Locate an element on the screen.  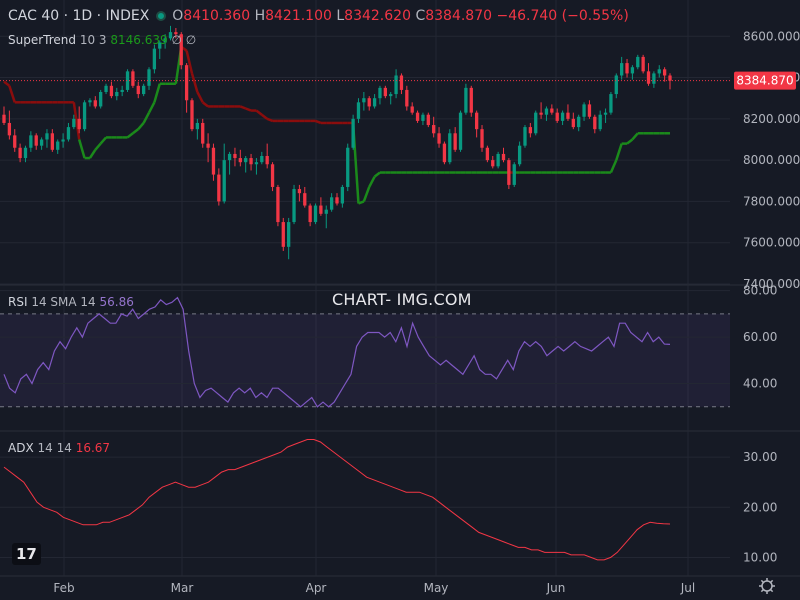
rsi-legend: RSI 14 SMA 14 56.86 is located at coordinates (71, 302).